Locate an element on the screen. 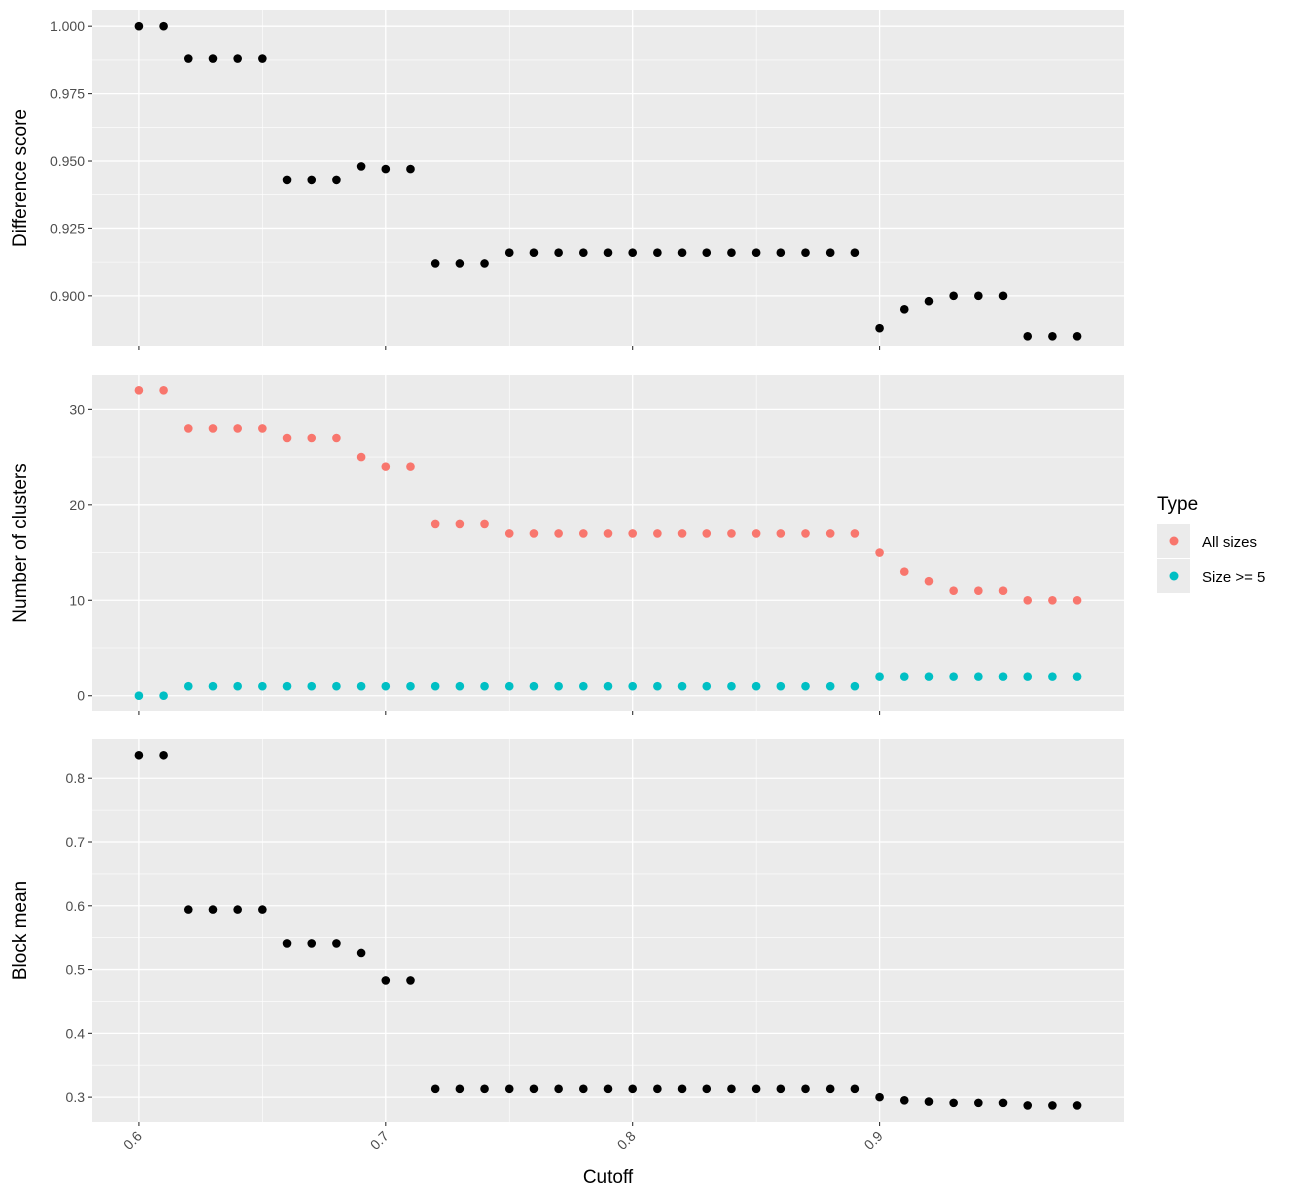 This screenshot has height=1200, width=1300. y-axis-title: Number of clusters is located at coordinates (20, 542).